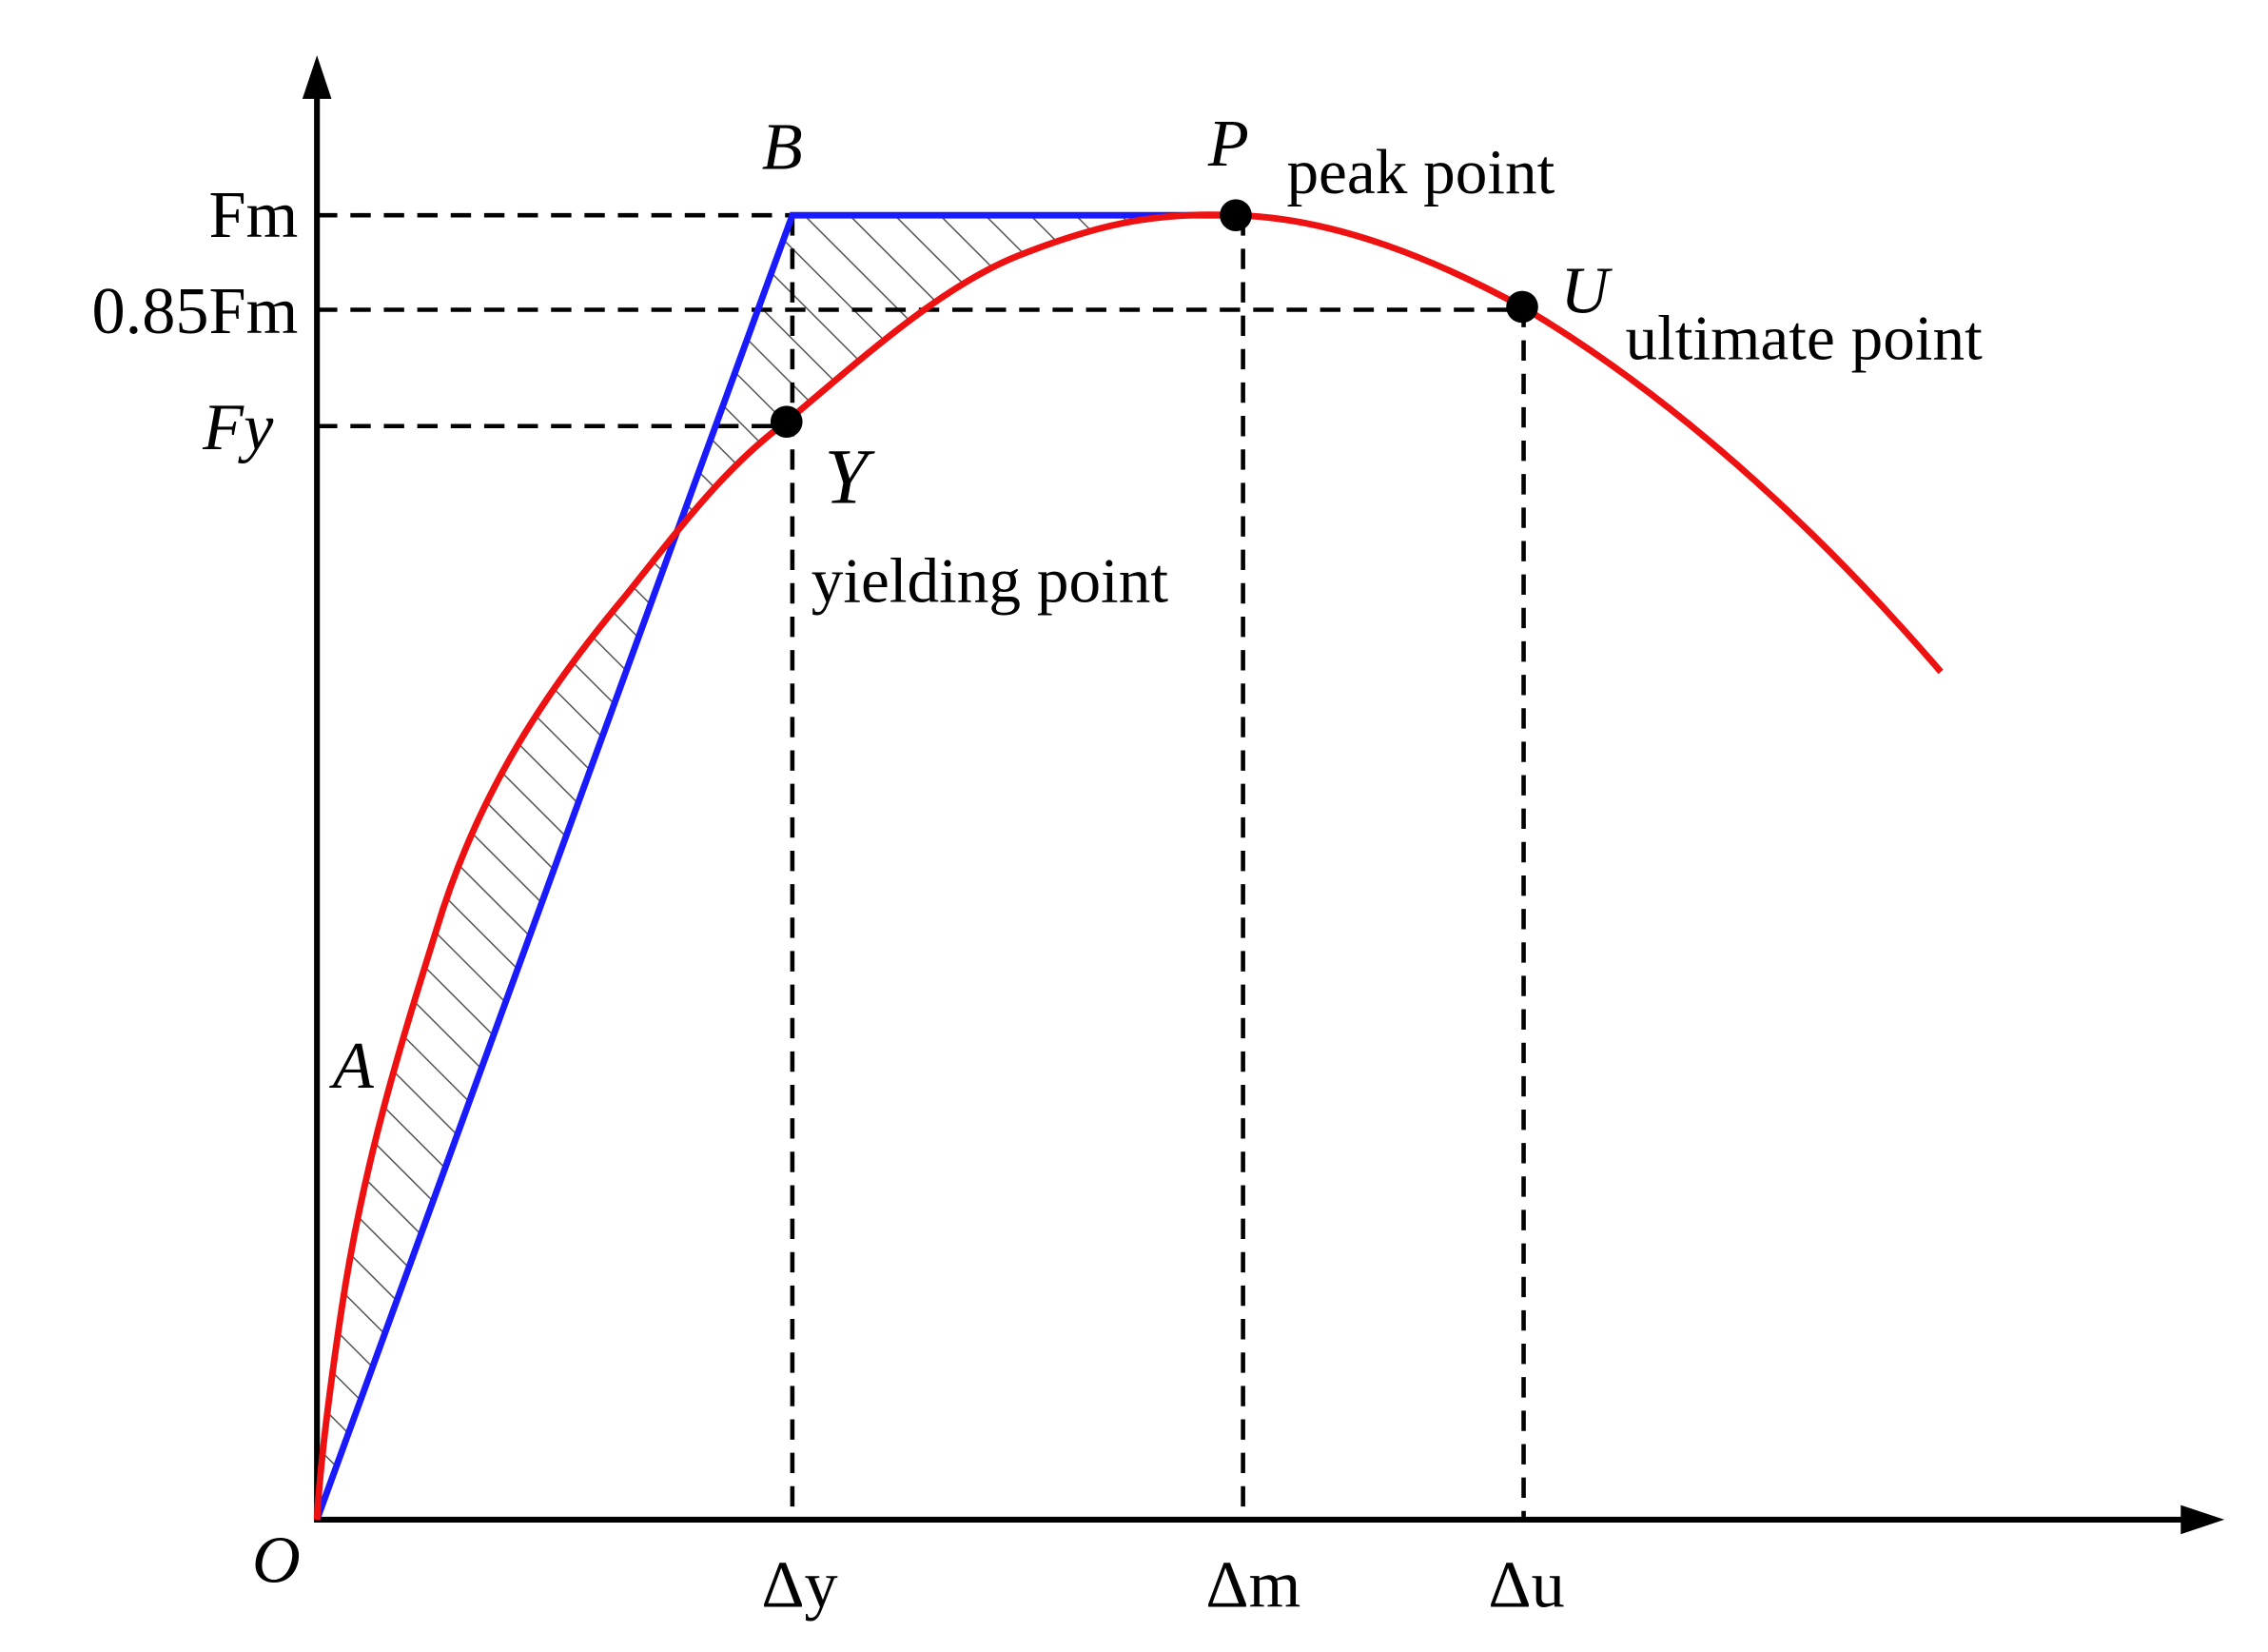 The height and width of the screenshot is (1652, 2268). I want to click on x-label: Δy, so click(799, 1585).